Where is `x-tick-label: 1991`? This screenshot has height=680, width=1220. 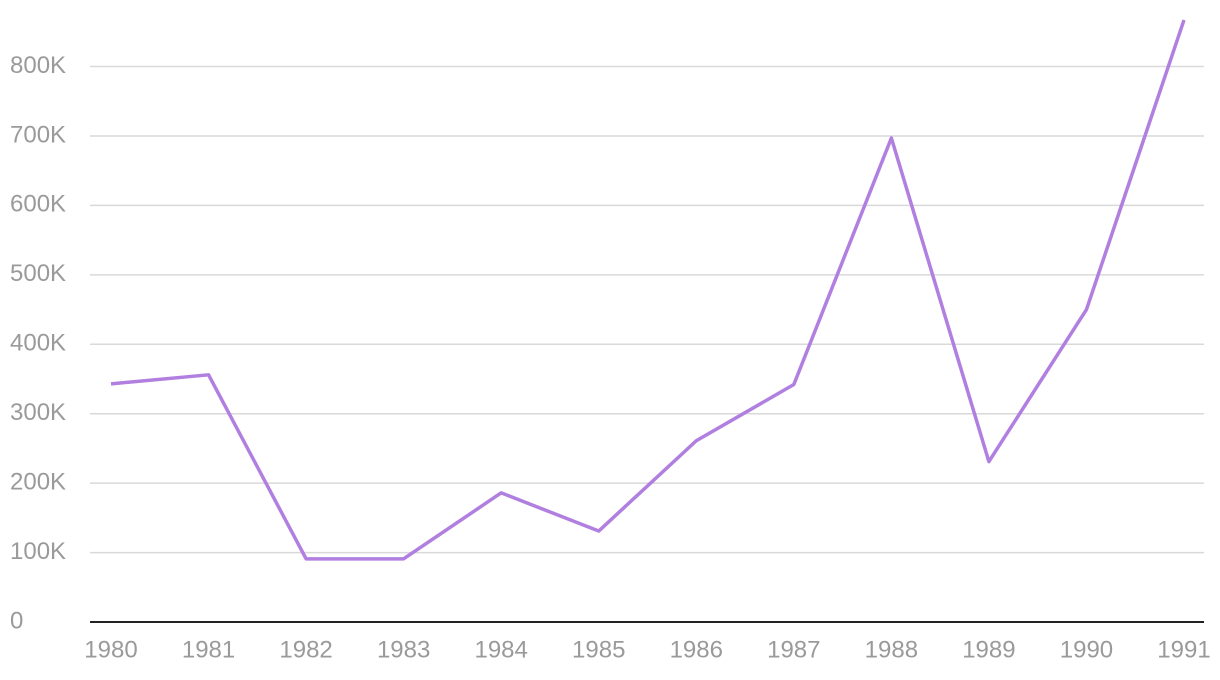
x-tick-label: 1991 is located at coordinates (1183, 649).